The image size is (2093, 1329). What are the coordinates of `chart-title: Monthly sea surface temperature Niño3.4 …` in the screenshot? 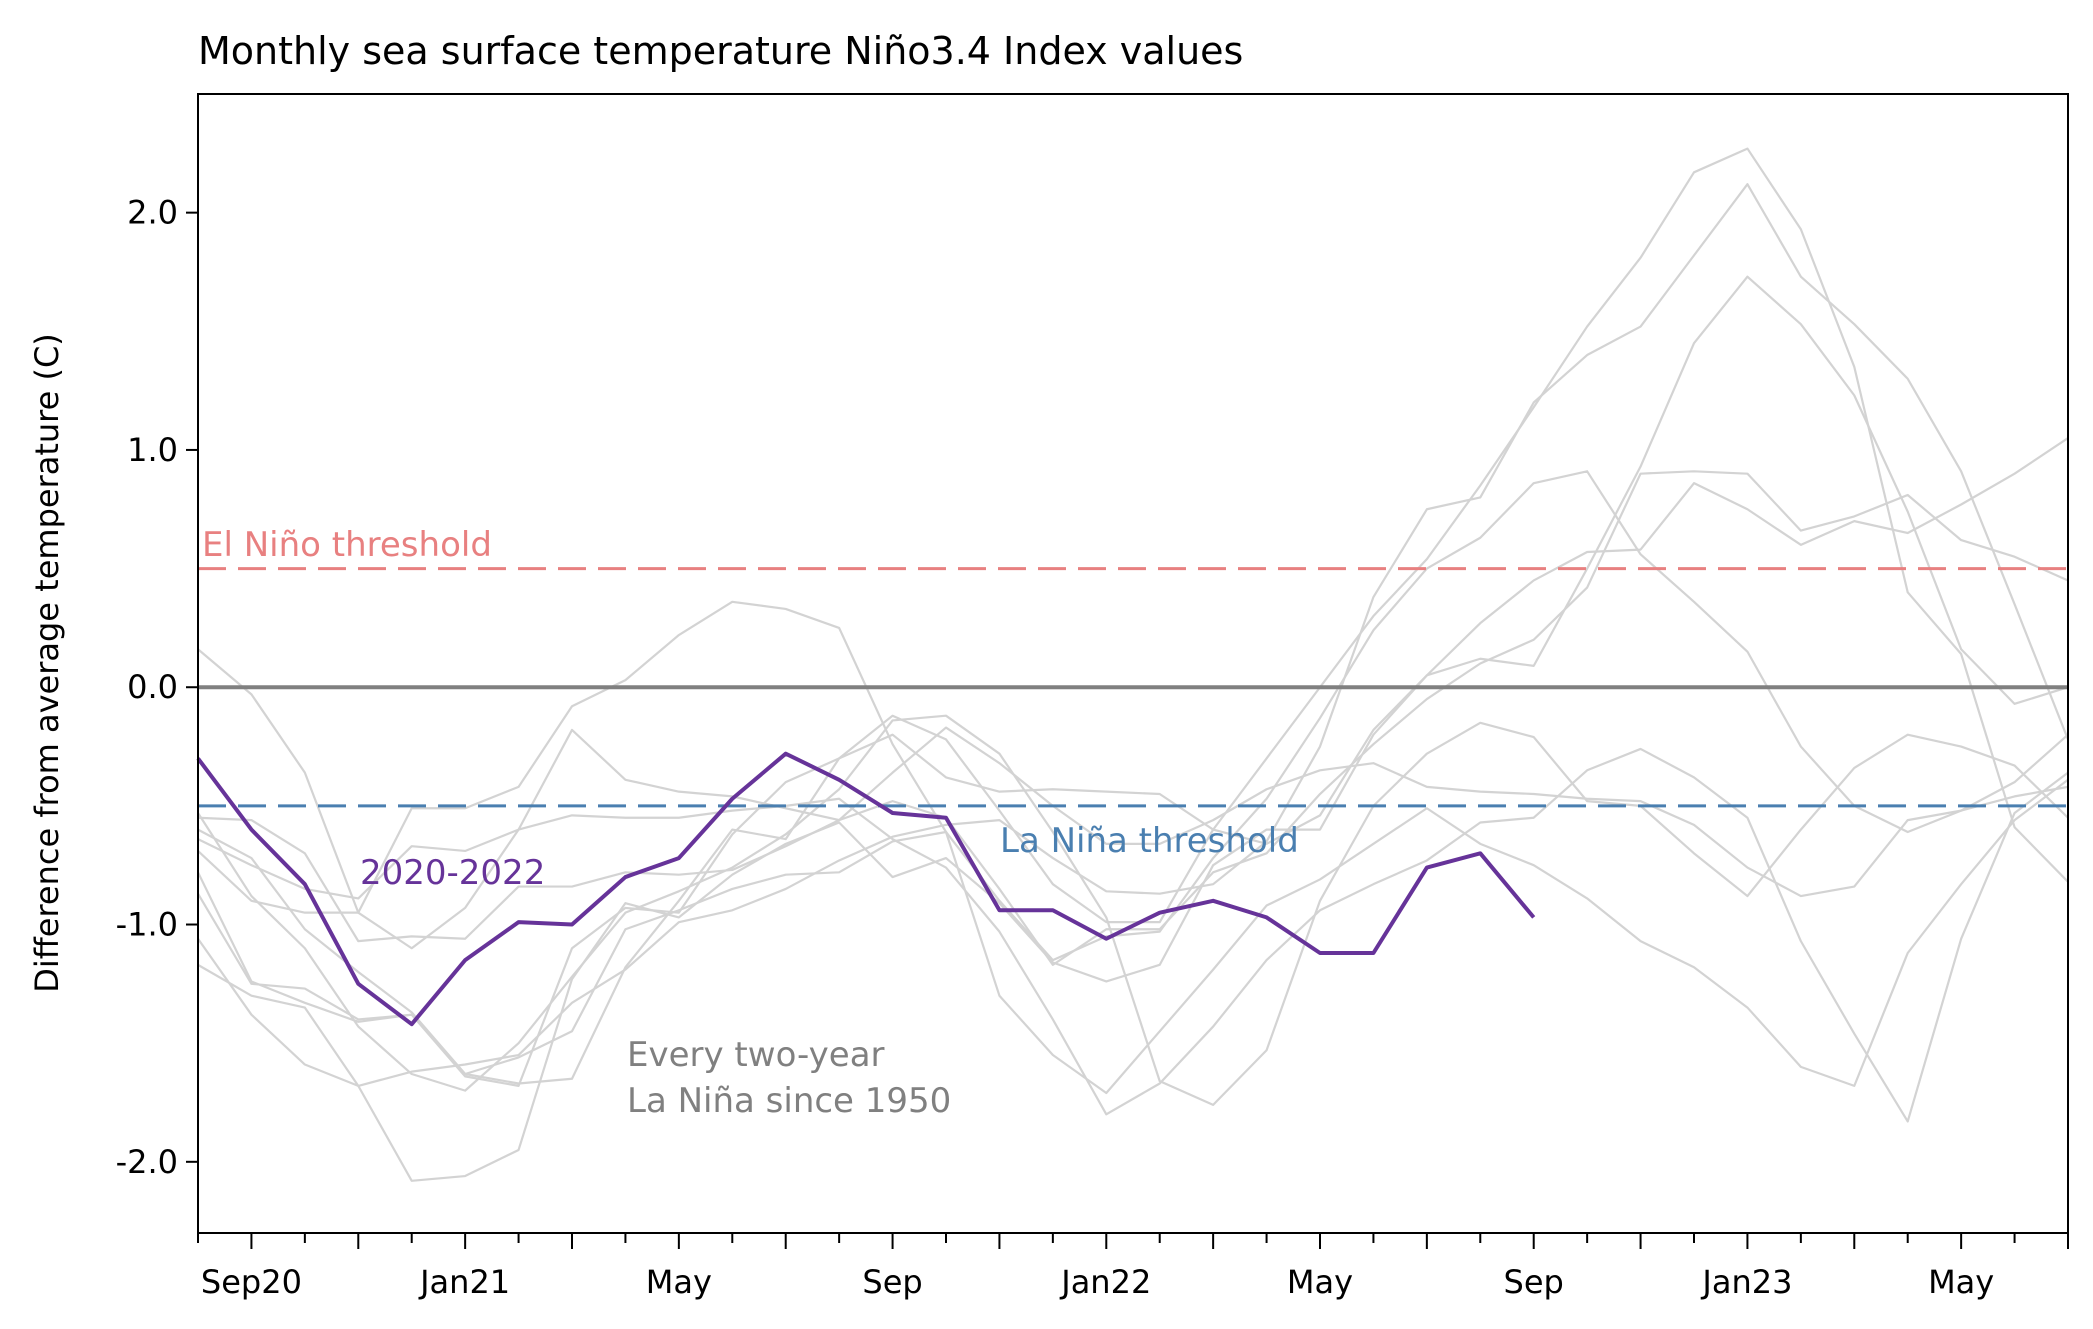 It's located at (720, 51).